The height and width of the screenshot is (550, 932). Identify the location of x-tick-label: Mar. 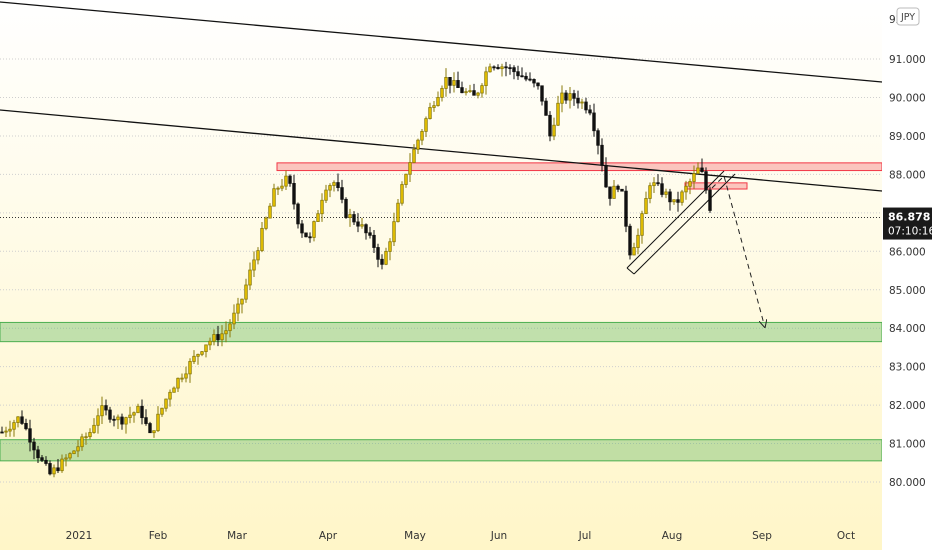
(237, 536).